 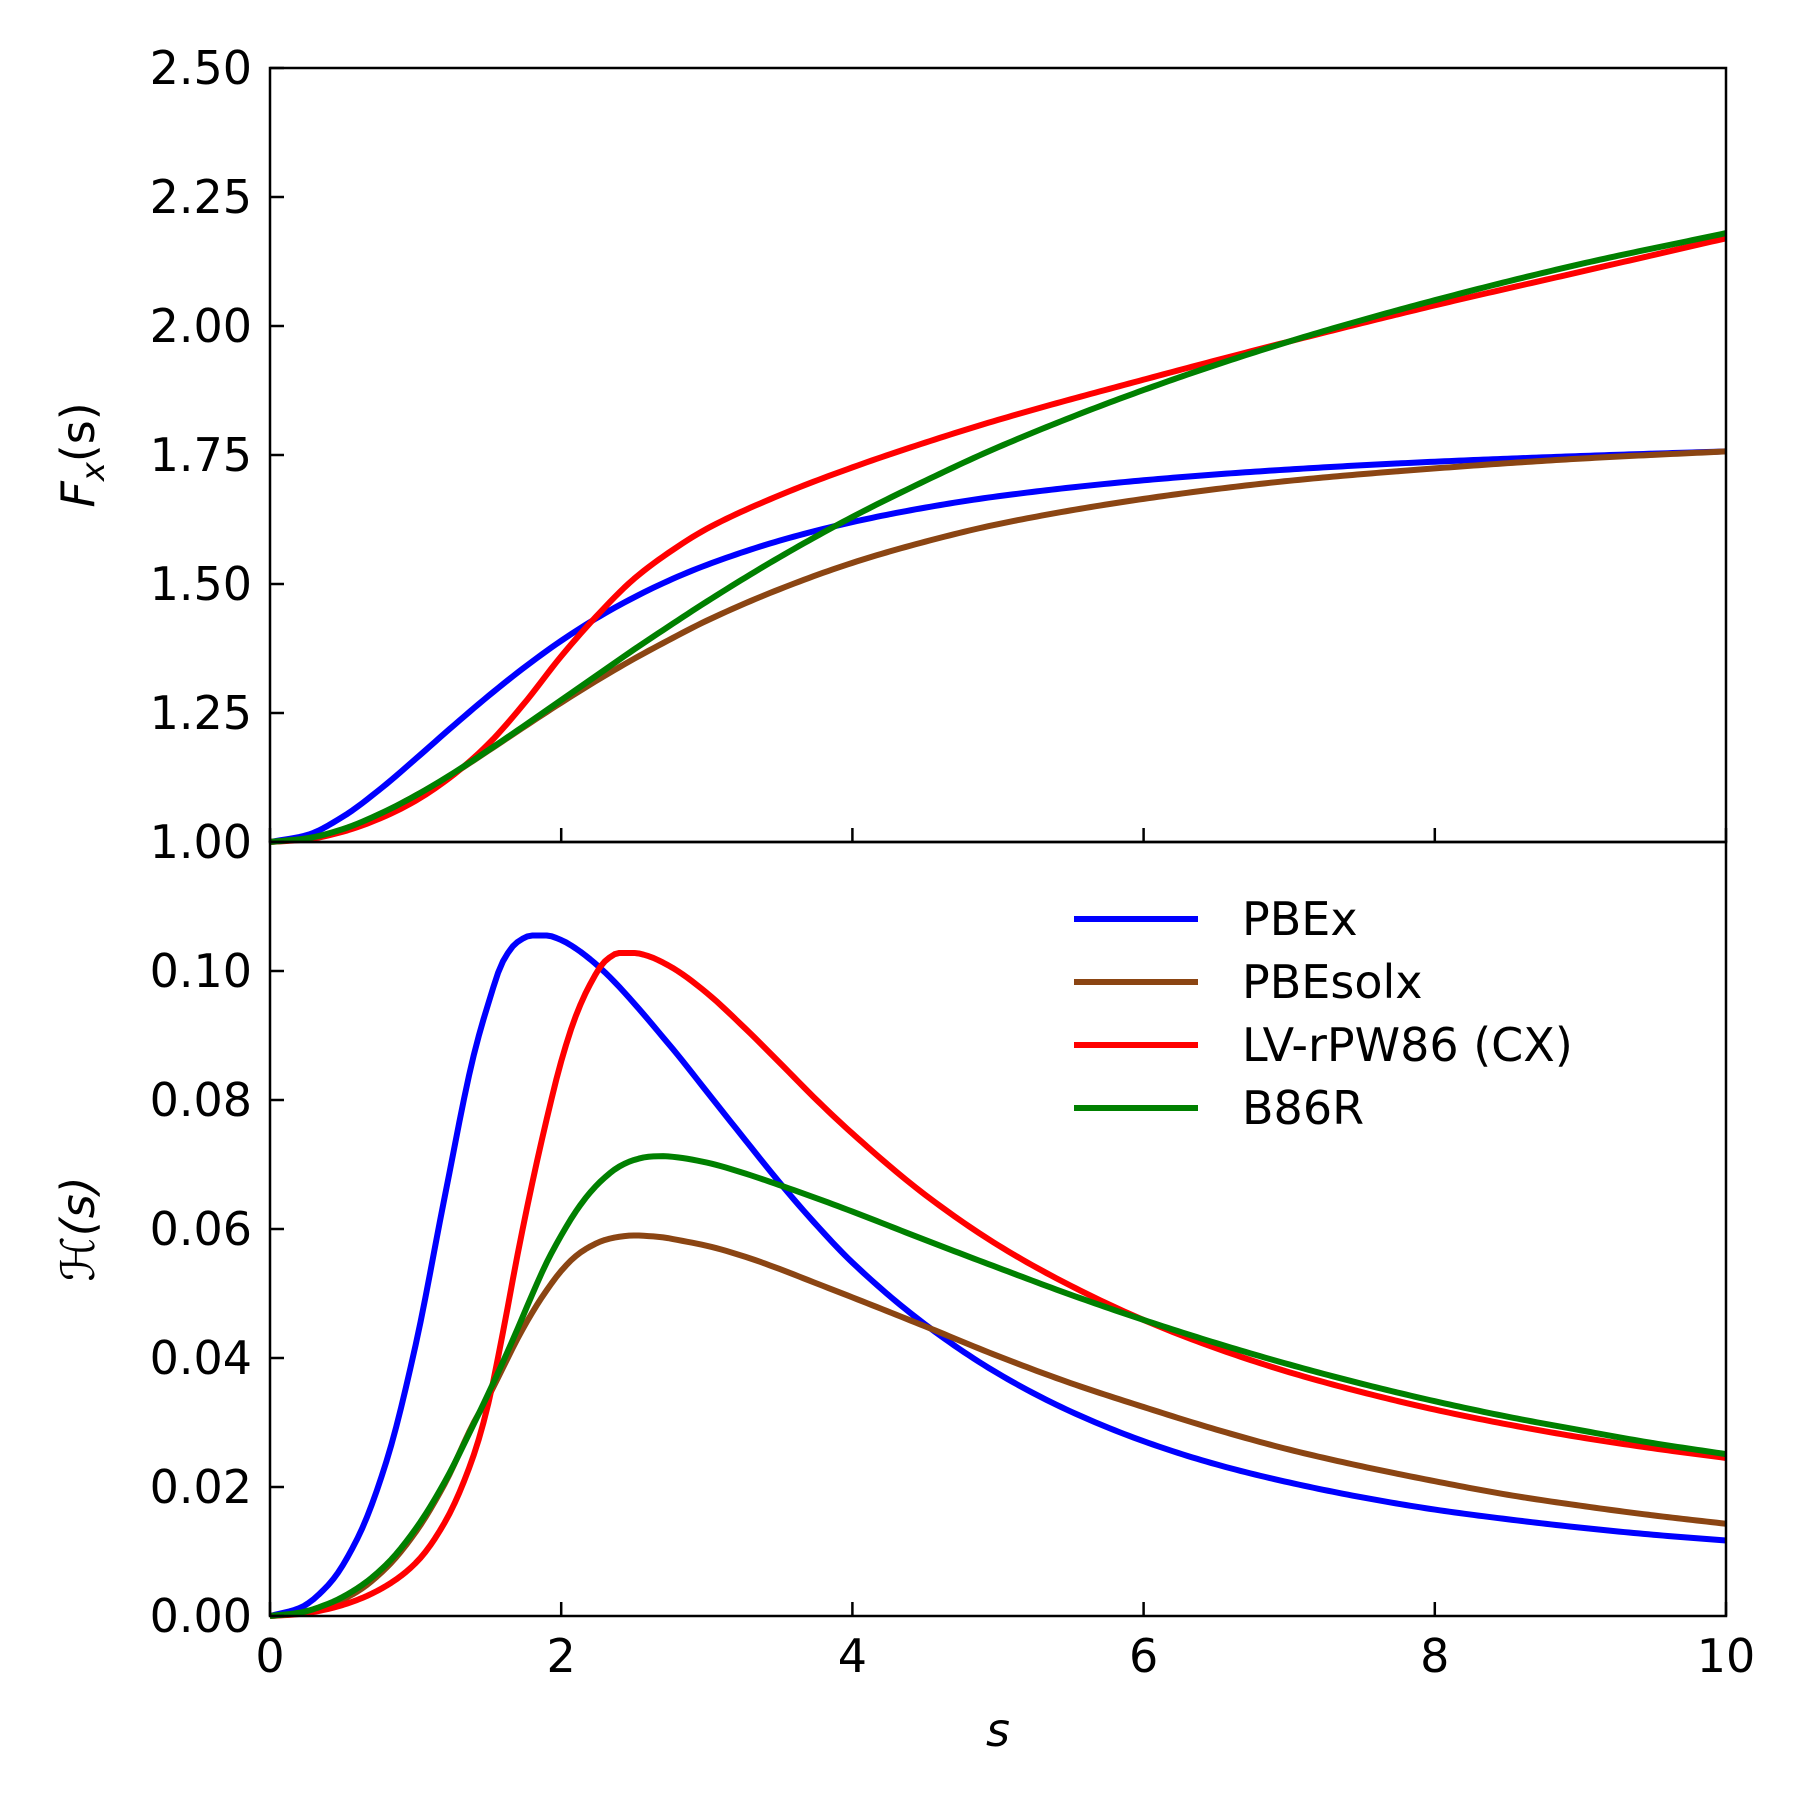 What do you see at coordinates (1332, 982) in the screenshot?
I see `legend-label-pbesolx: PBEsolx` at bounding box center [1332, 982].